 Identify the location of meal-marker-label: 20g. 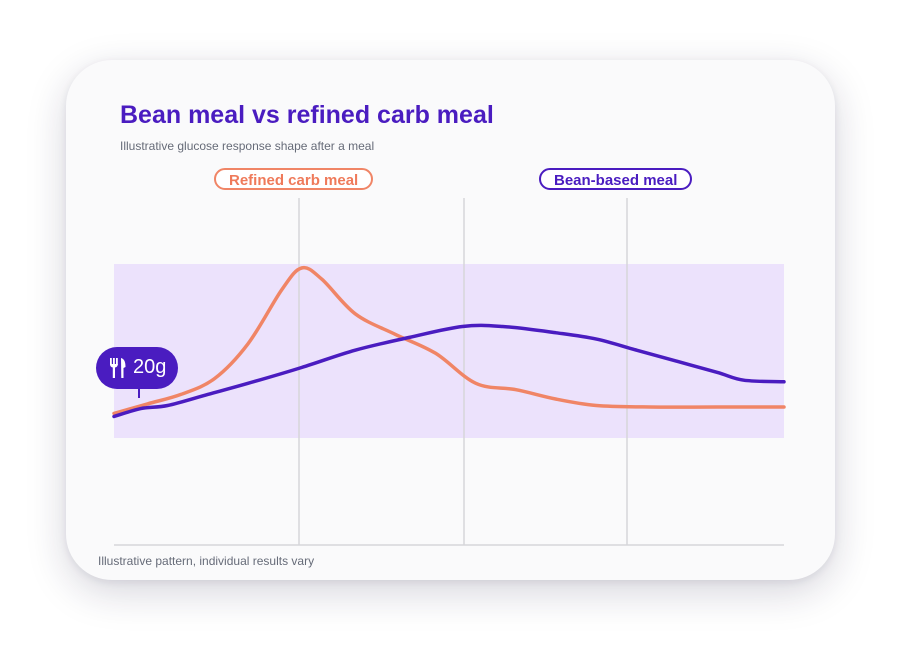
(150, 367).